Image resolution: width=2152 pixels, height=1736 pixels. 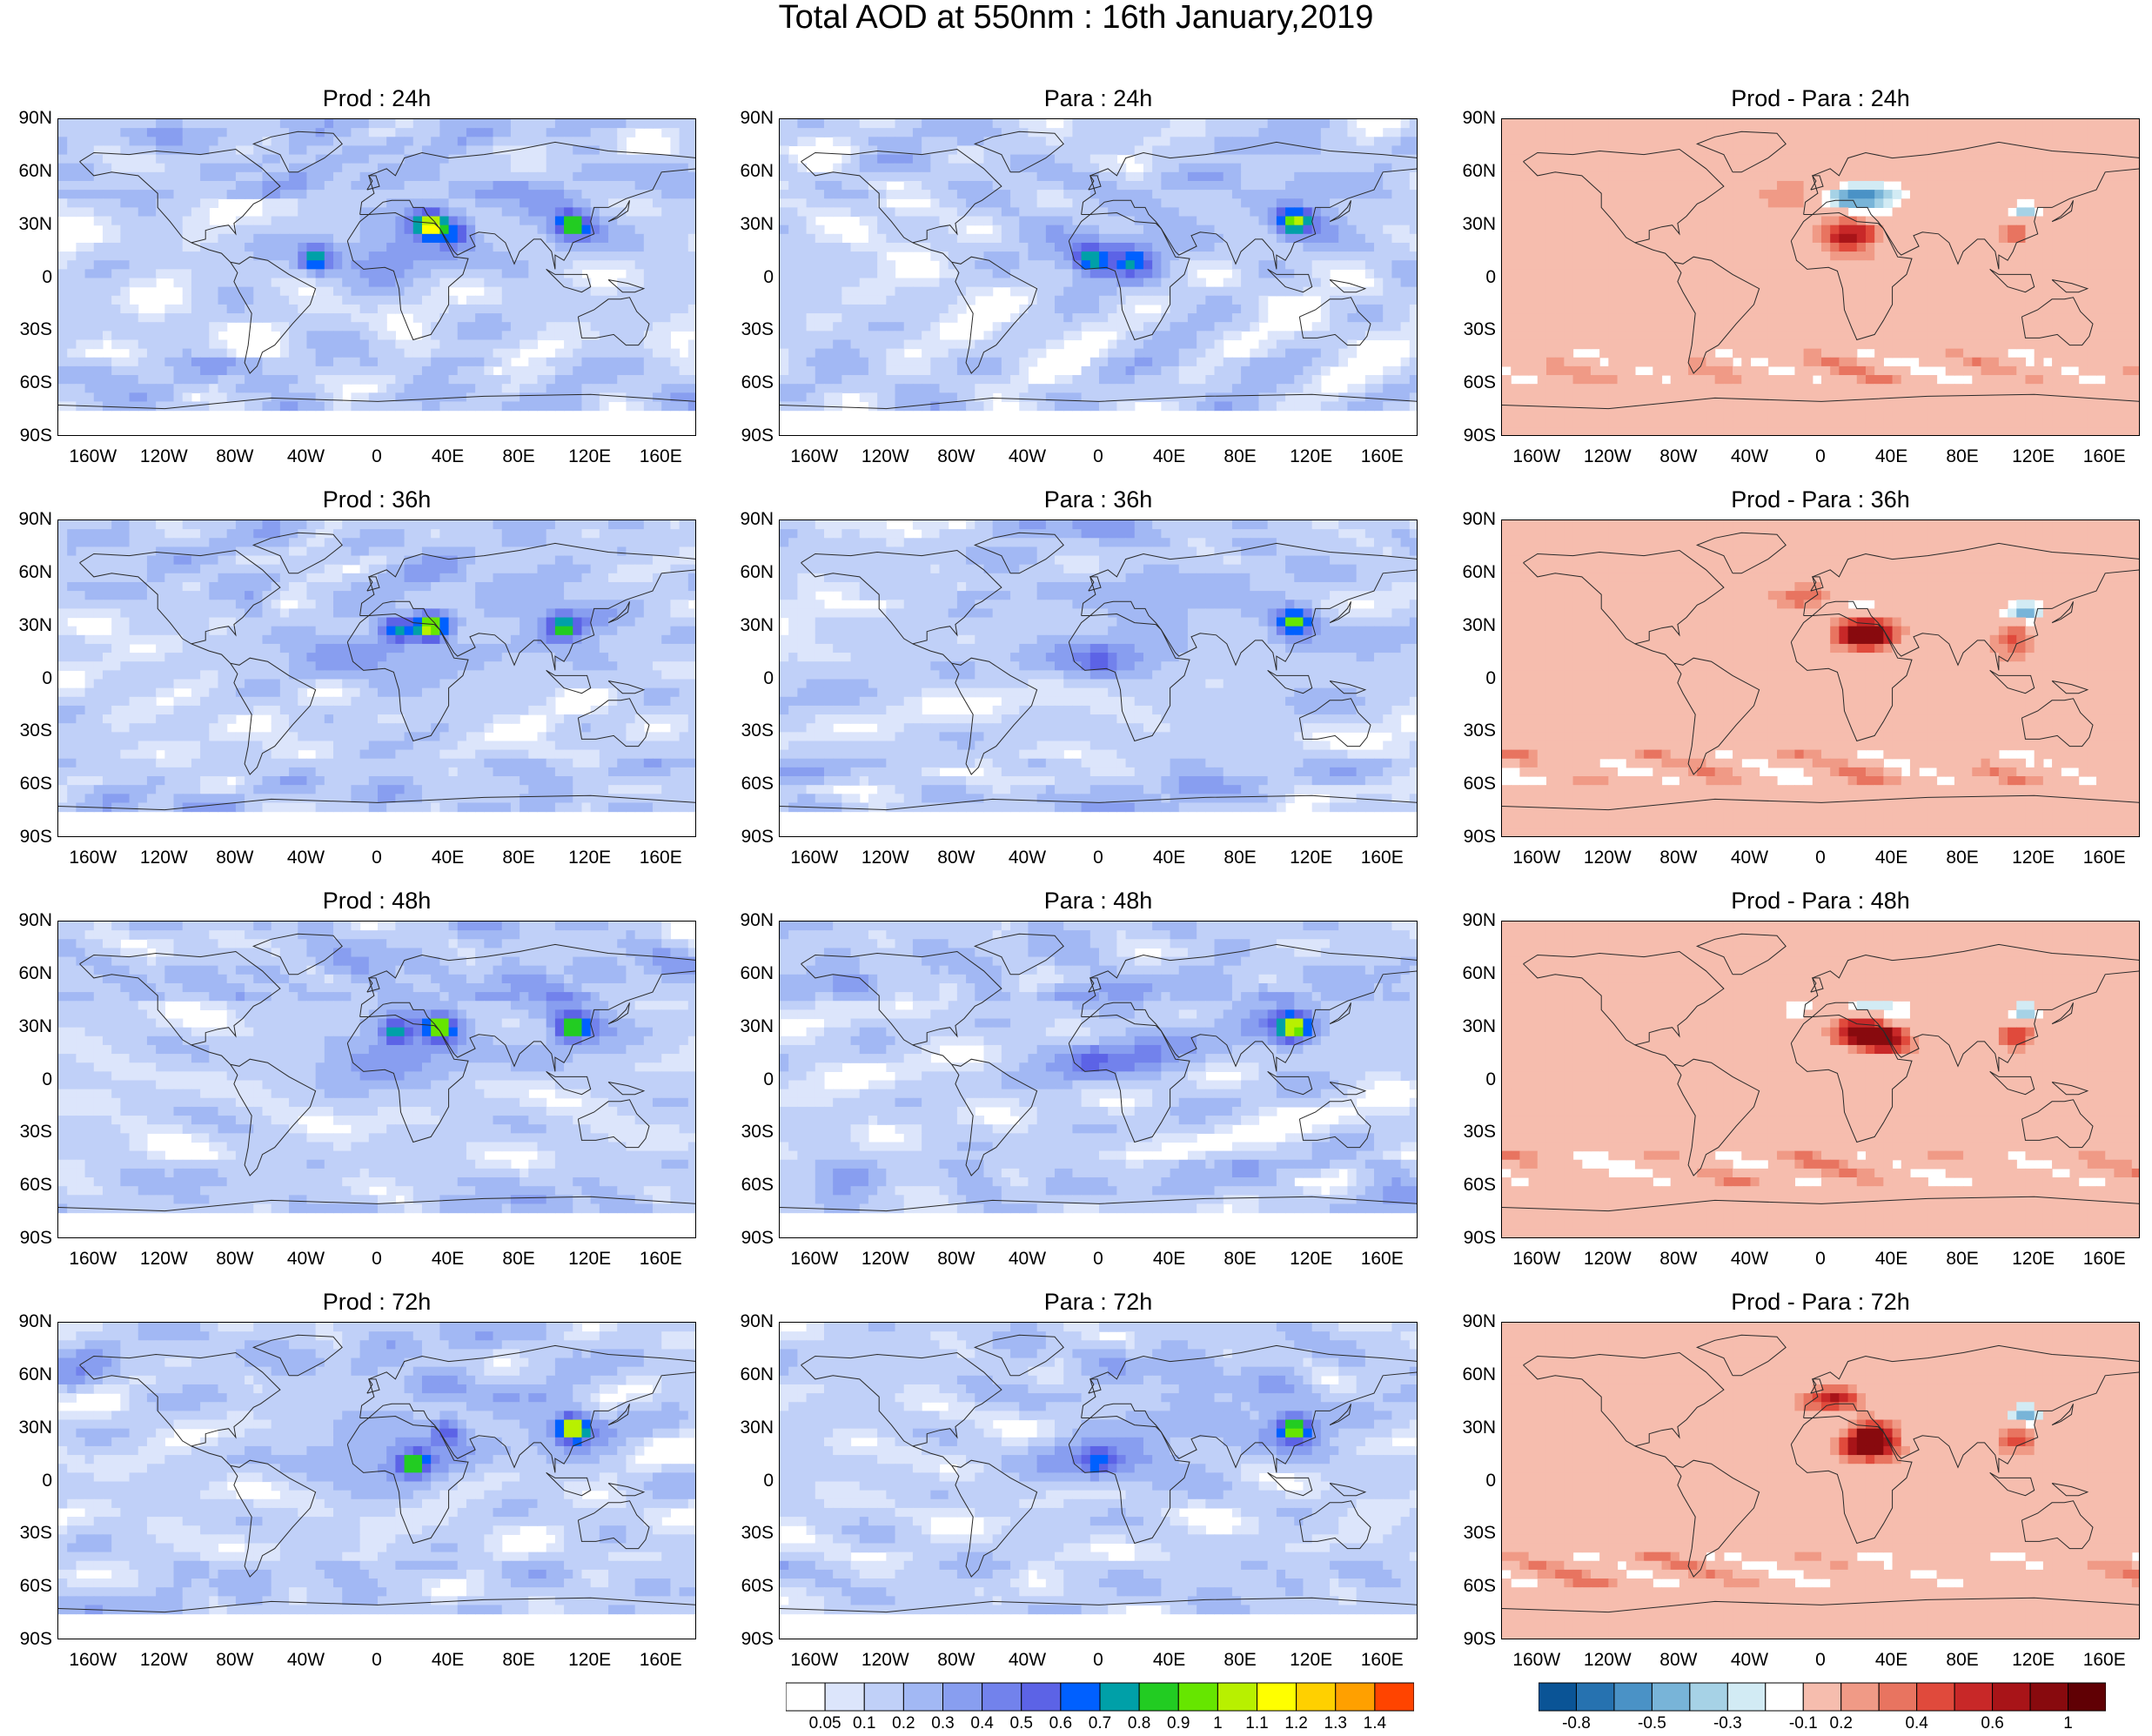 What do you see at coordinates (1820, 500) in the screenshot?
I see `panel-title: Prod - Para : 36h` at bounding box center [1820, 500].